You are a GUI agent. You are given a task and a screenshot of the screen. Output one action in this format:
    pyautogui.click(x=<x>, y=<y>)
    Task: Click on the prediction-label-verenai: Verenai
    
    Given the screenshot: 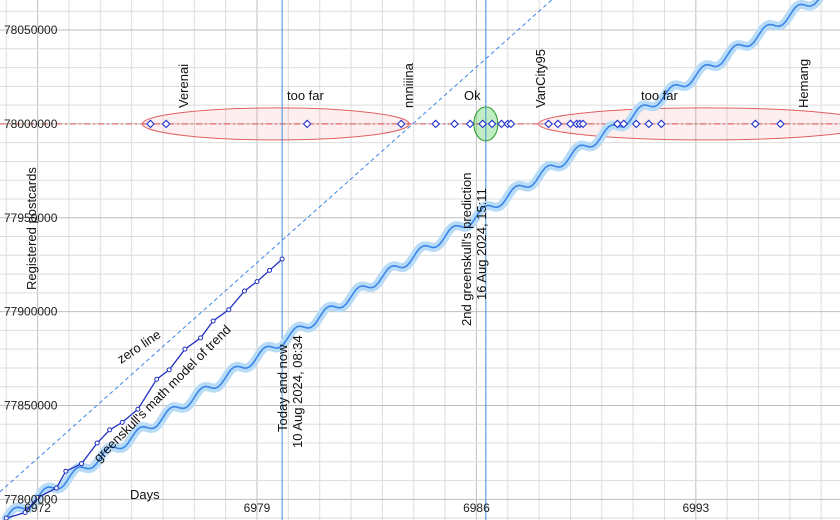 What is the action you would take?
    pyautogui.click(x=183, y=86)
    